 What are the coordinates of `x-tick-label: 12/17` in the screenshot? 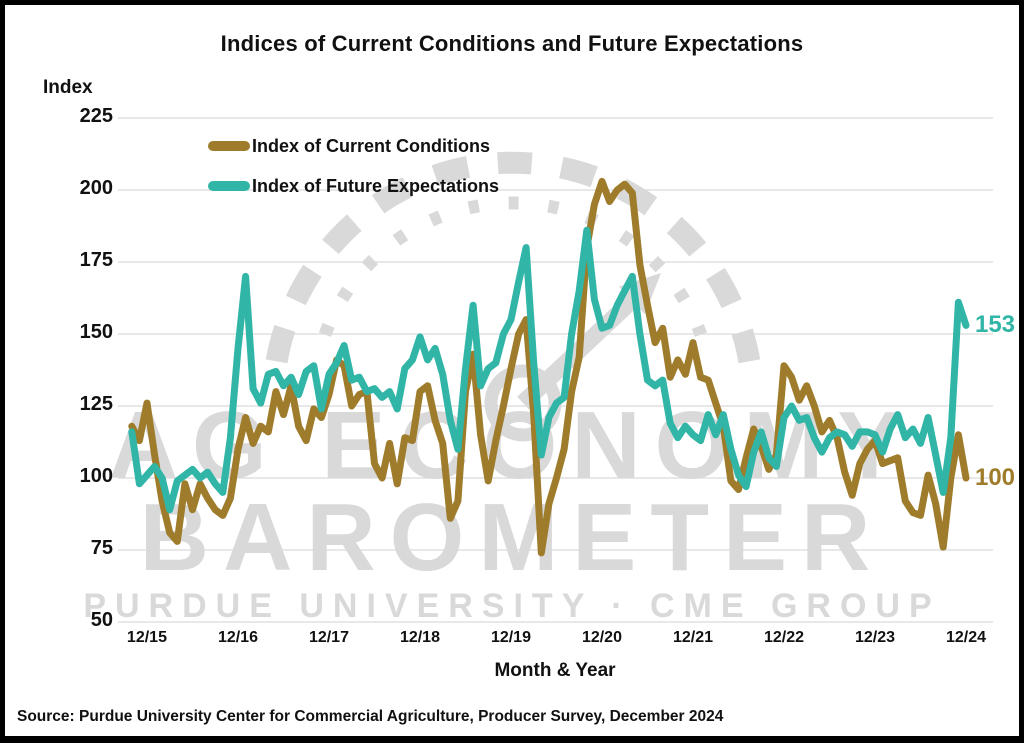 It's located at (328, 637).